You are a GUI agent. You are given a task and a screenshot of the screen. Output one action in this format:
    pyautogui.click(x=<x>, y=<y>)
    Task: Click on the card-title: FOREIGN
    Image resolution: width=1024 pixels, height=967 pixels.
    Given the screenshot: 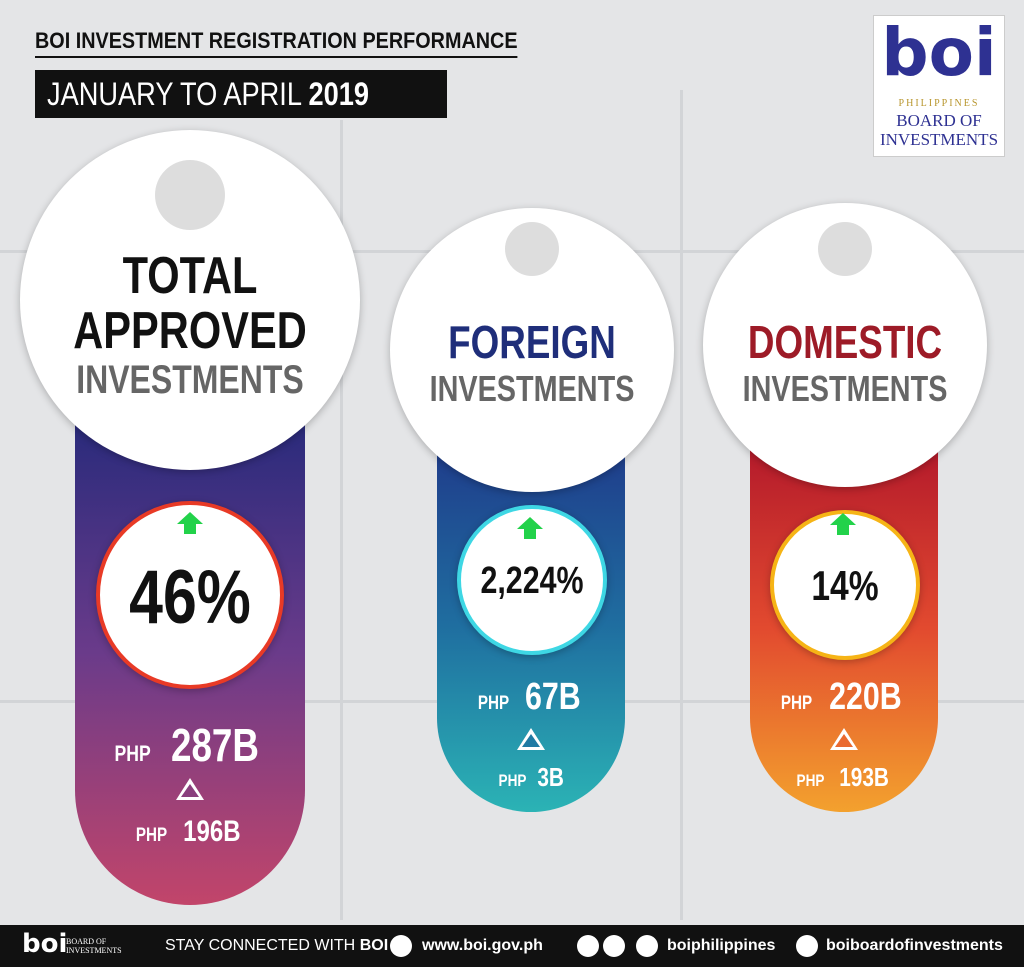 What is the action you would take?
    pyautogui.click(x=532, y=342)
    